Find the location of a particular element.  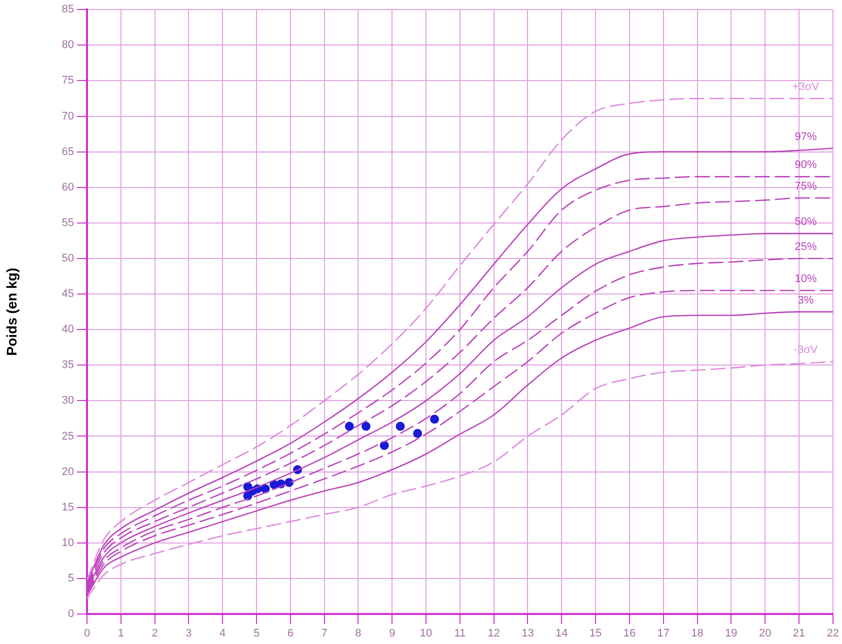

x-tick-label: 16 is located at coordinates (629, 634).